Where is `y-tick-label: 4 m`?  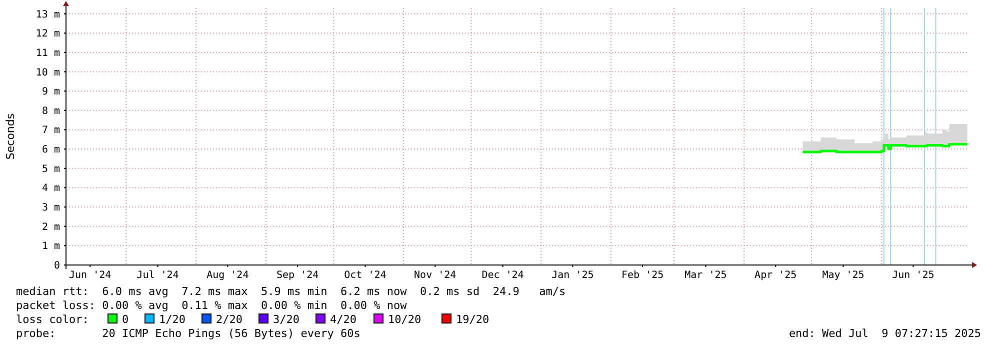 y-tick-label: 4 m is located at coordinates (51, 188).